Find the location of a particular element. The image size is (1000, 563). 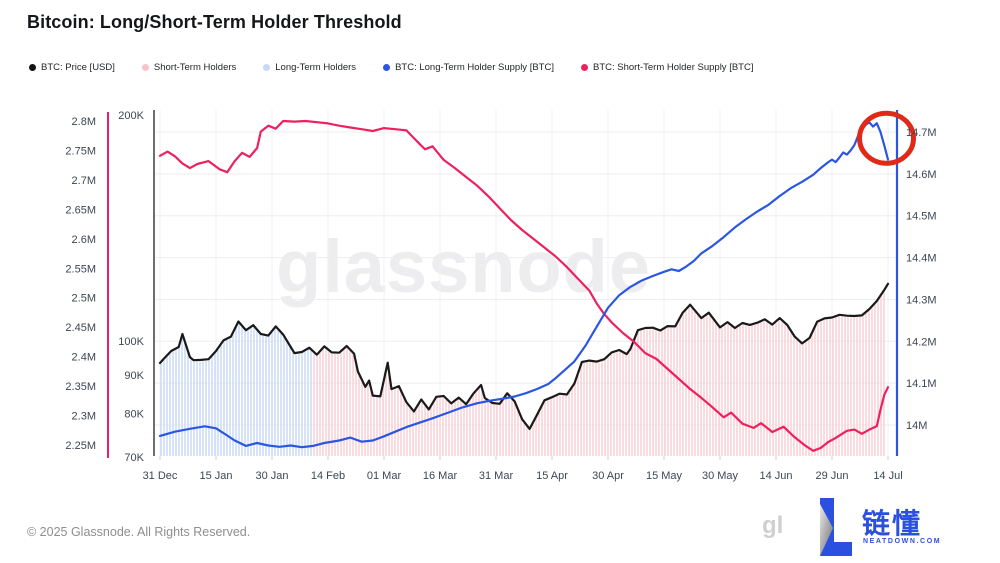

neatdown-logo: gl 链懂 NEATDOWN.COM is located at coordinates (857, 529).